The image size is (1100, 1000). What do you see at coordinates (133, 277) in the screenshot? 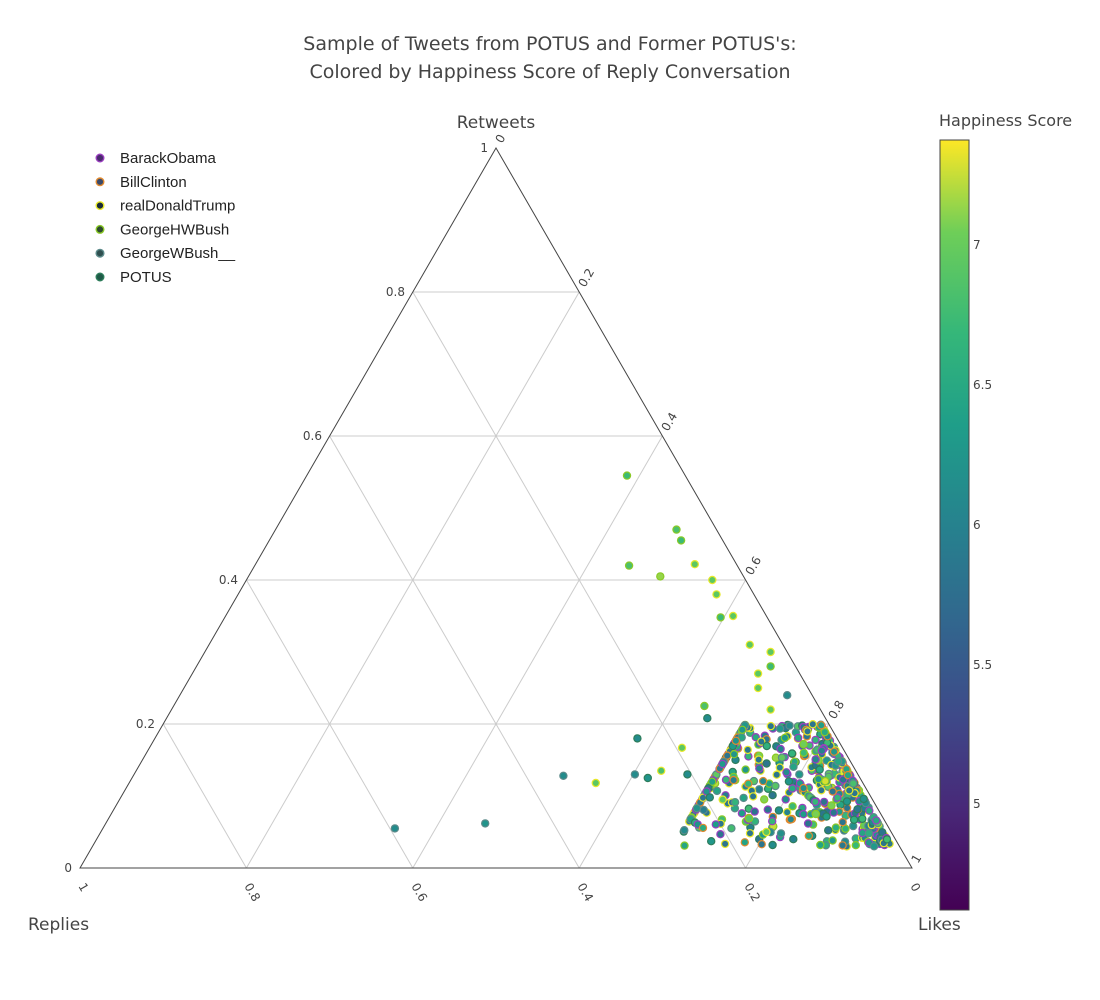
I see `legend-item-POTUS: POTUS` at bounding box center [133, 277].